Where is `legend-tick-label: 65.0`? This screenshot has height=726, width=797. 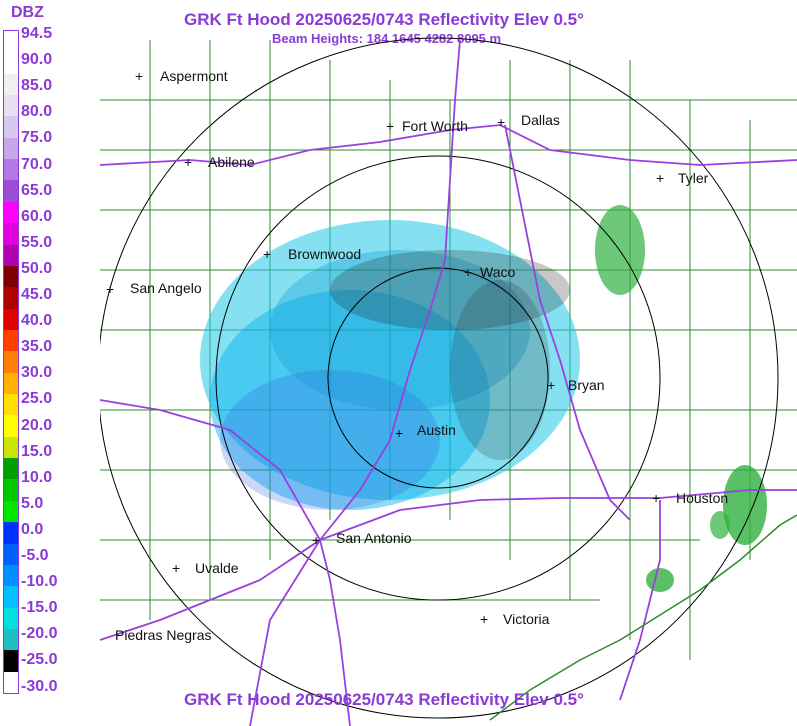 legend-tick-label: 65.0 is located at coordinates (37, 190).